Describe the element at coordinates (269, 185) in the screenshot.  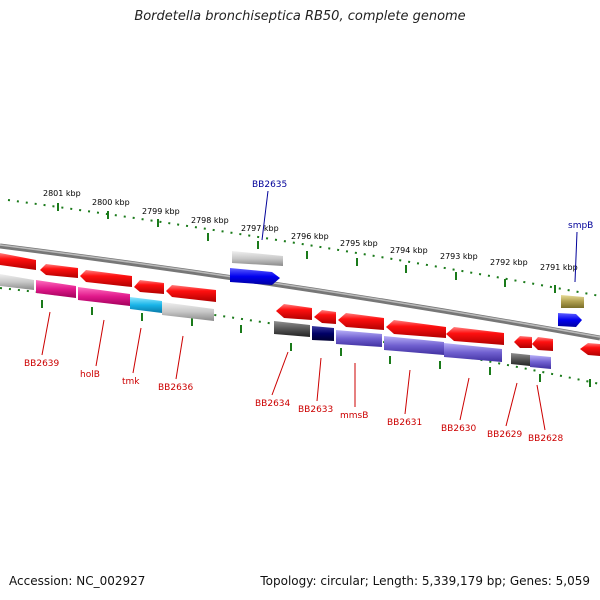
I see `gene-label-bb2635: BB2635` at that location.